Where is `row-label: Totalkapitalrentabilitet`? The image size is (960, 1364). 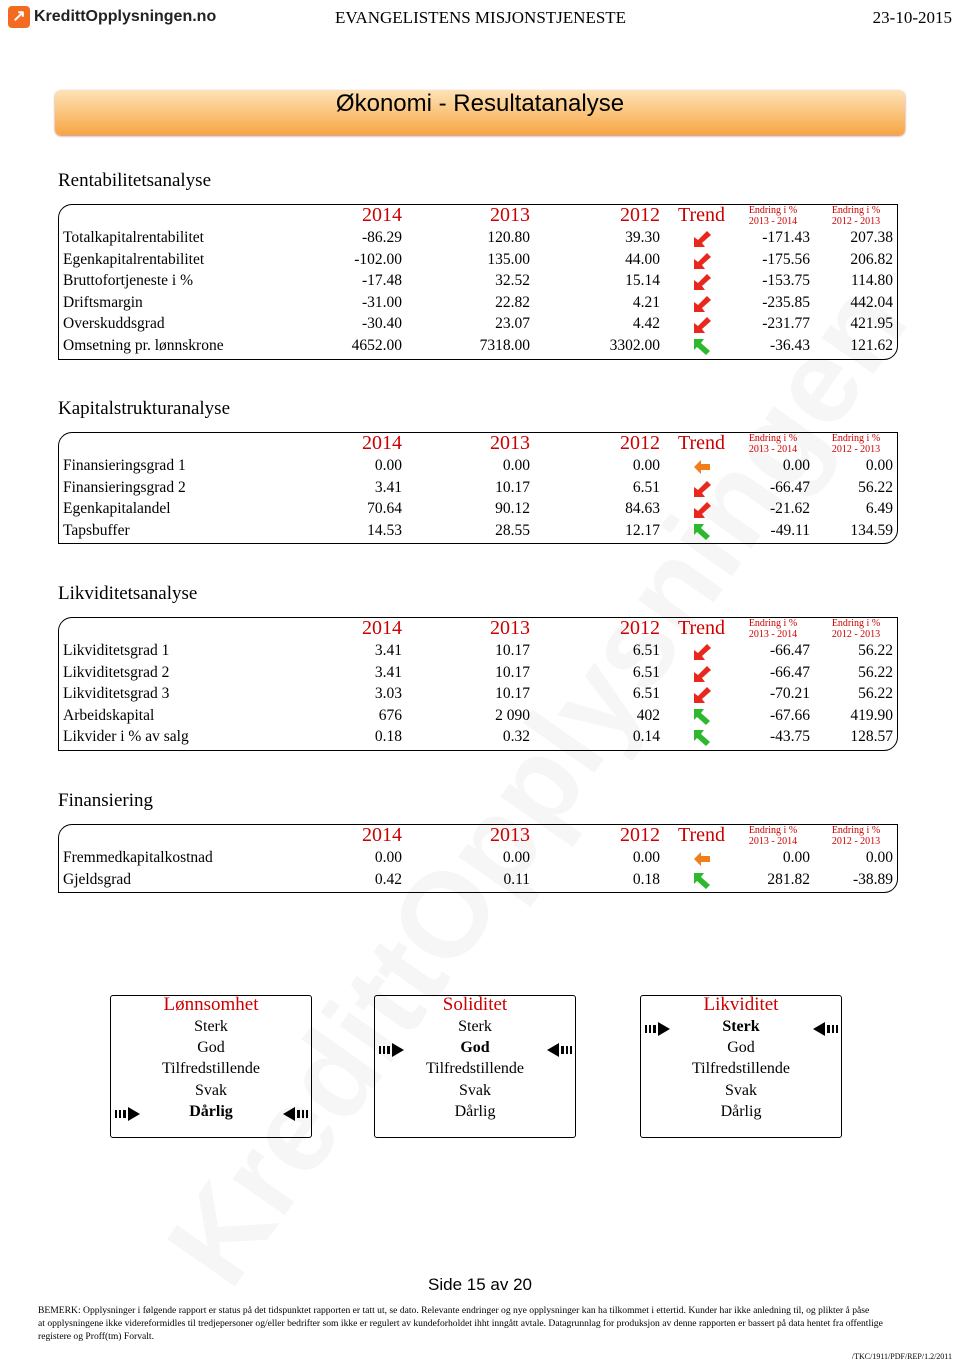
row-label: Totalkapitalrentabilitet is located at coordinates (133, 237).